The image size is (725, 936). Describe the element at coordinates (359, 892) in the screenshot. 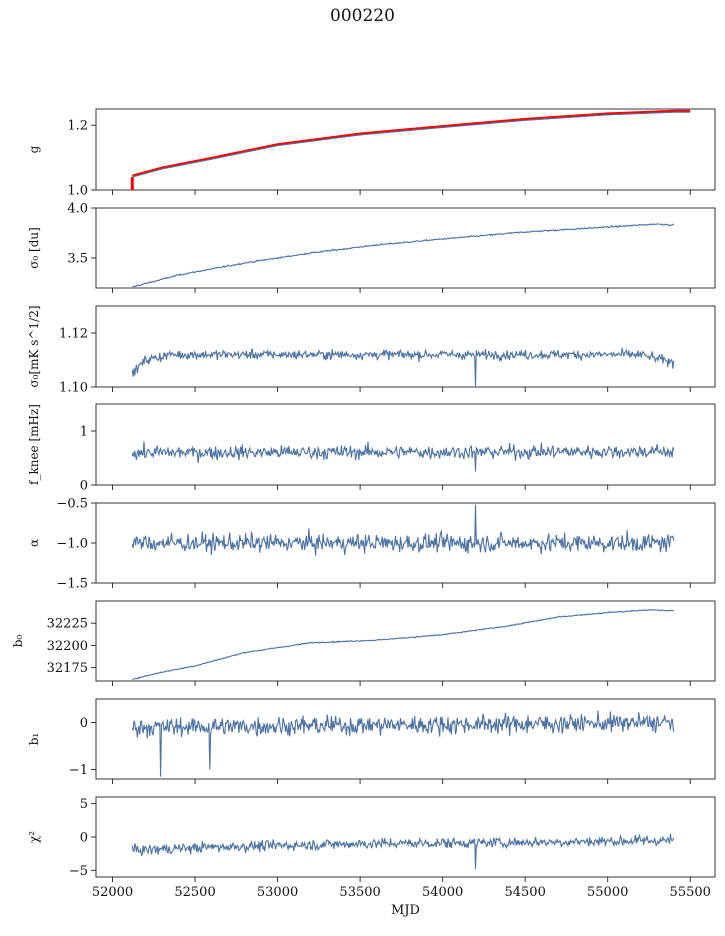

I see `x-tick-label: 53500` at that location.